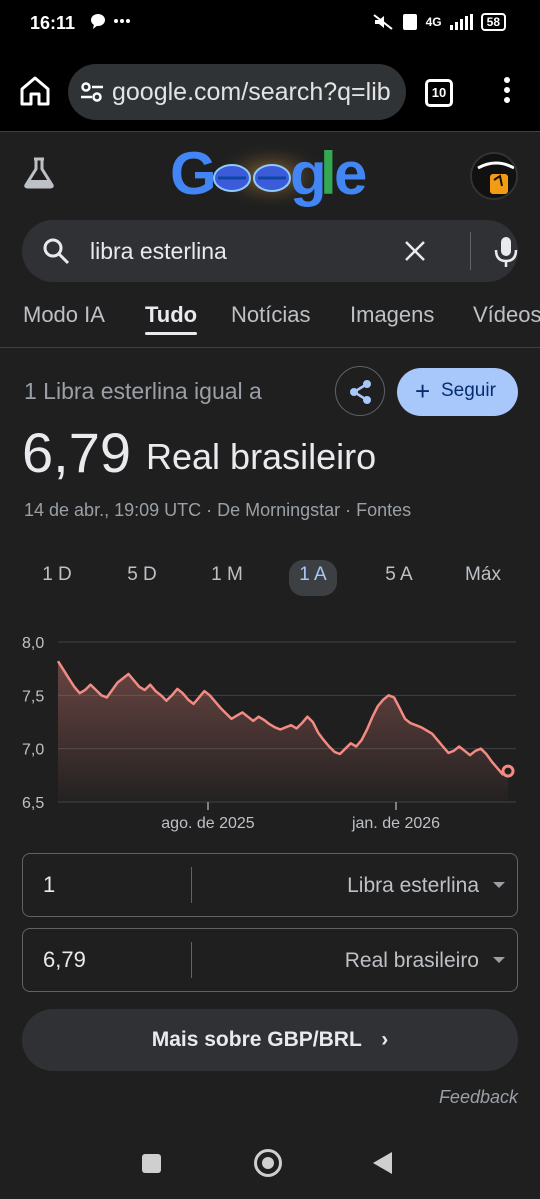  Describe the element at coordinates (256, 1039) in the screenshot. I see `more-about-label: Mais sobre GBP/BRL` at that location.